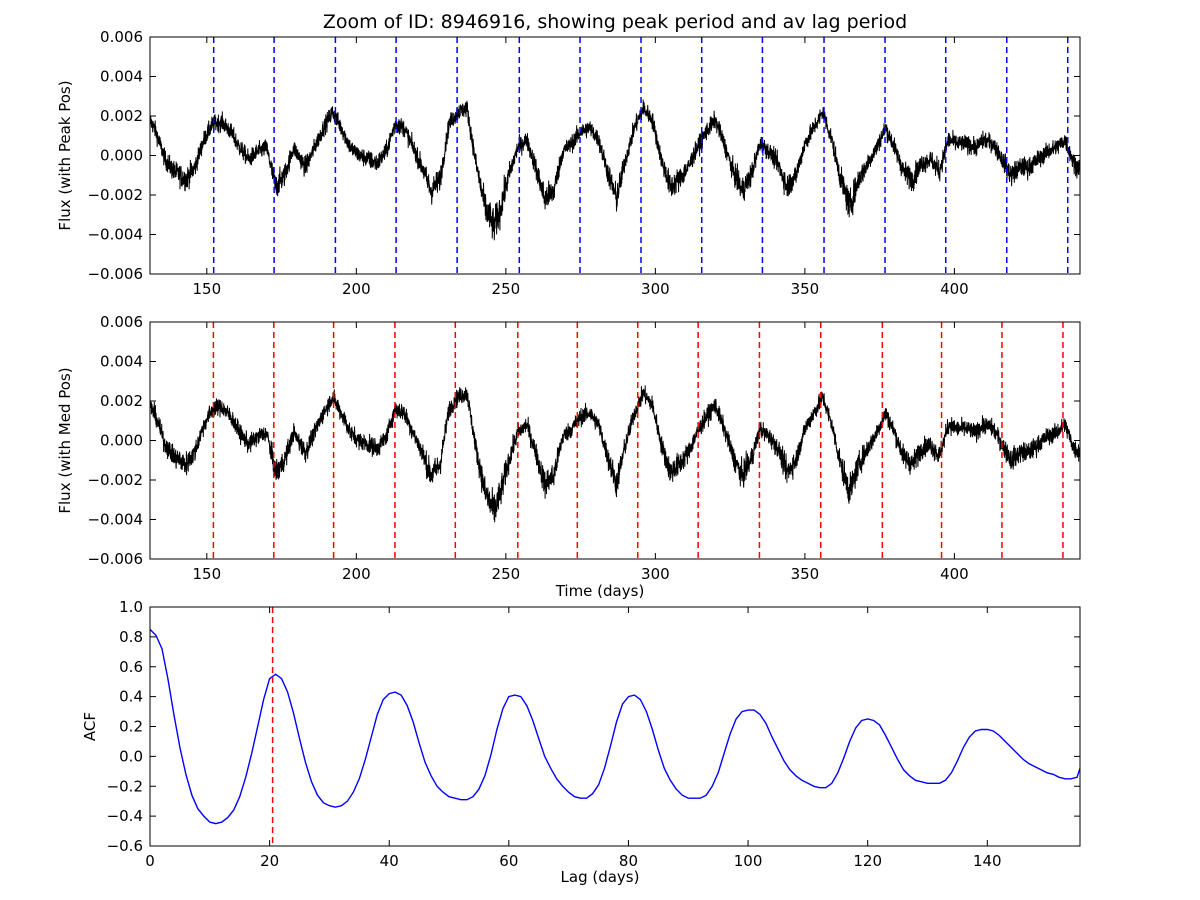 The image size is (1200, 900). What do you see at coordinates (987, 861) in the screenshot?
I see `x-tick-label: 140` at bounding box center [987, 861].